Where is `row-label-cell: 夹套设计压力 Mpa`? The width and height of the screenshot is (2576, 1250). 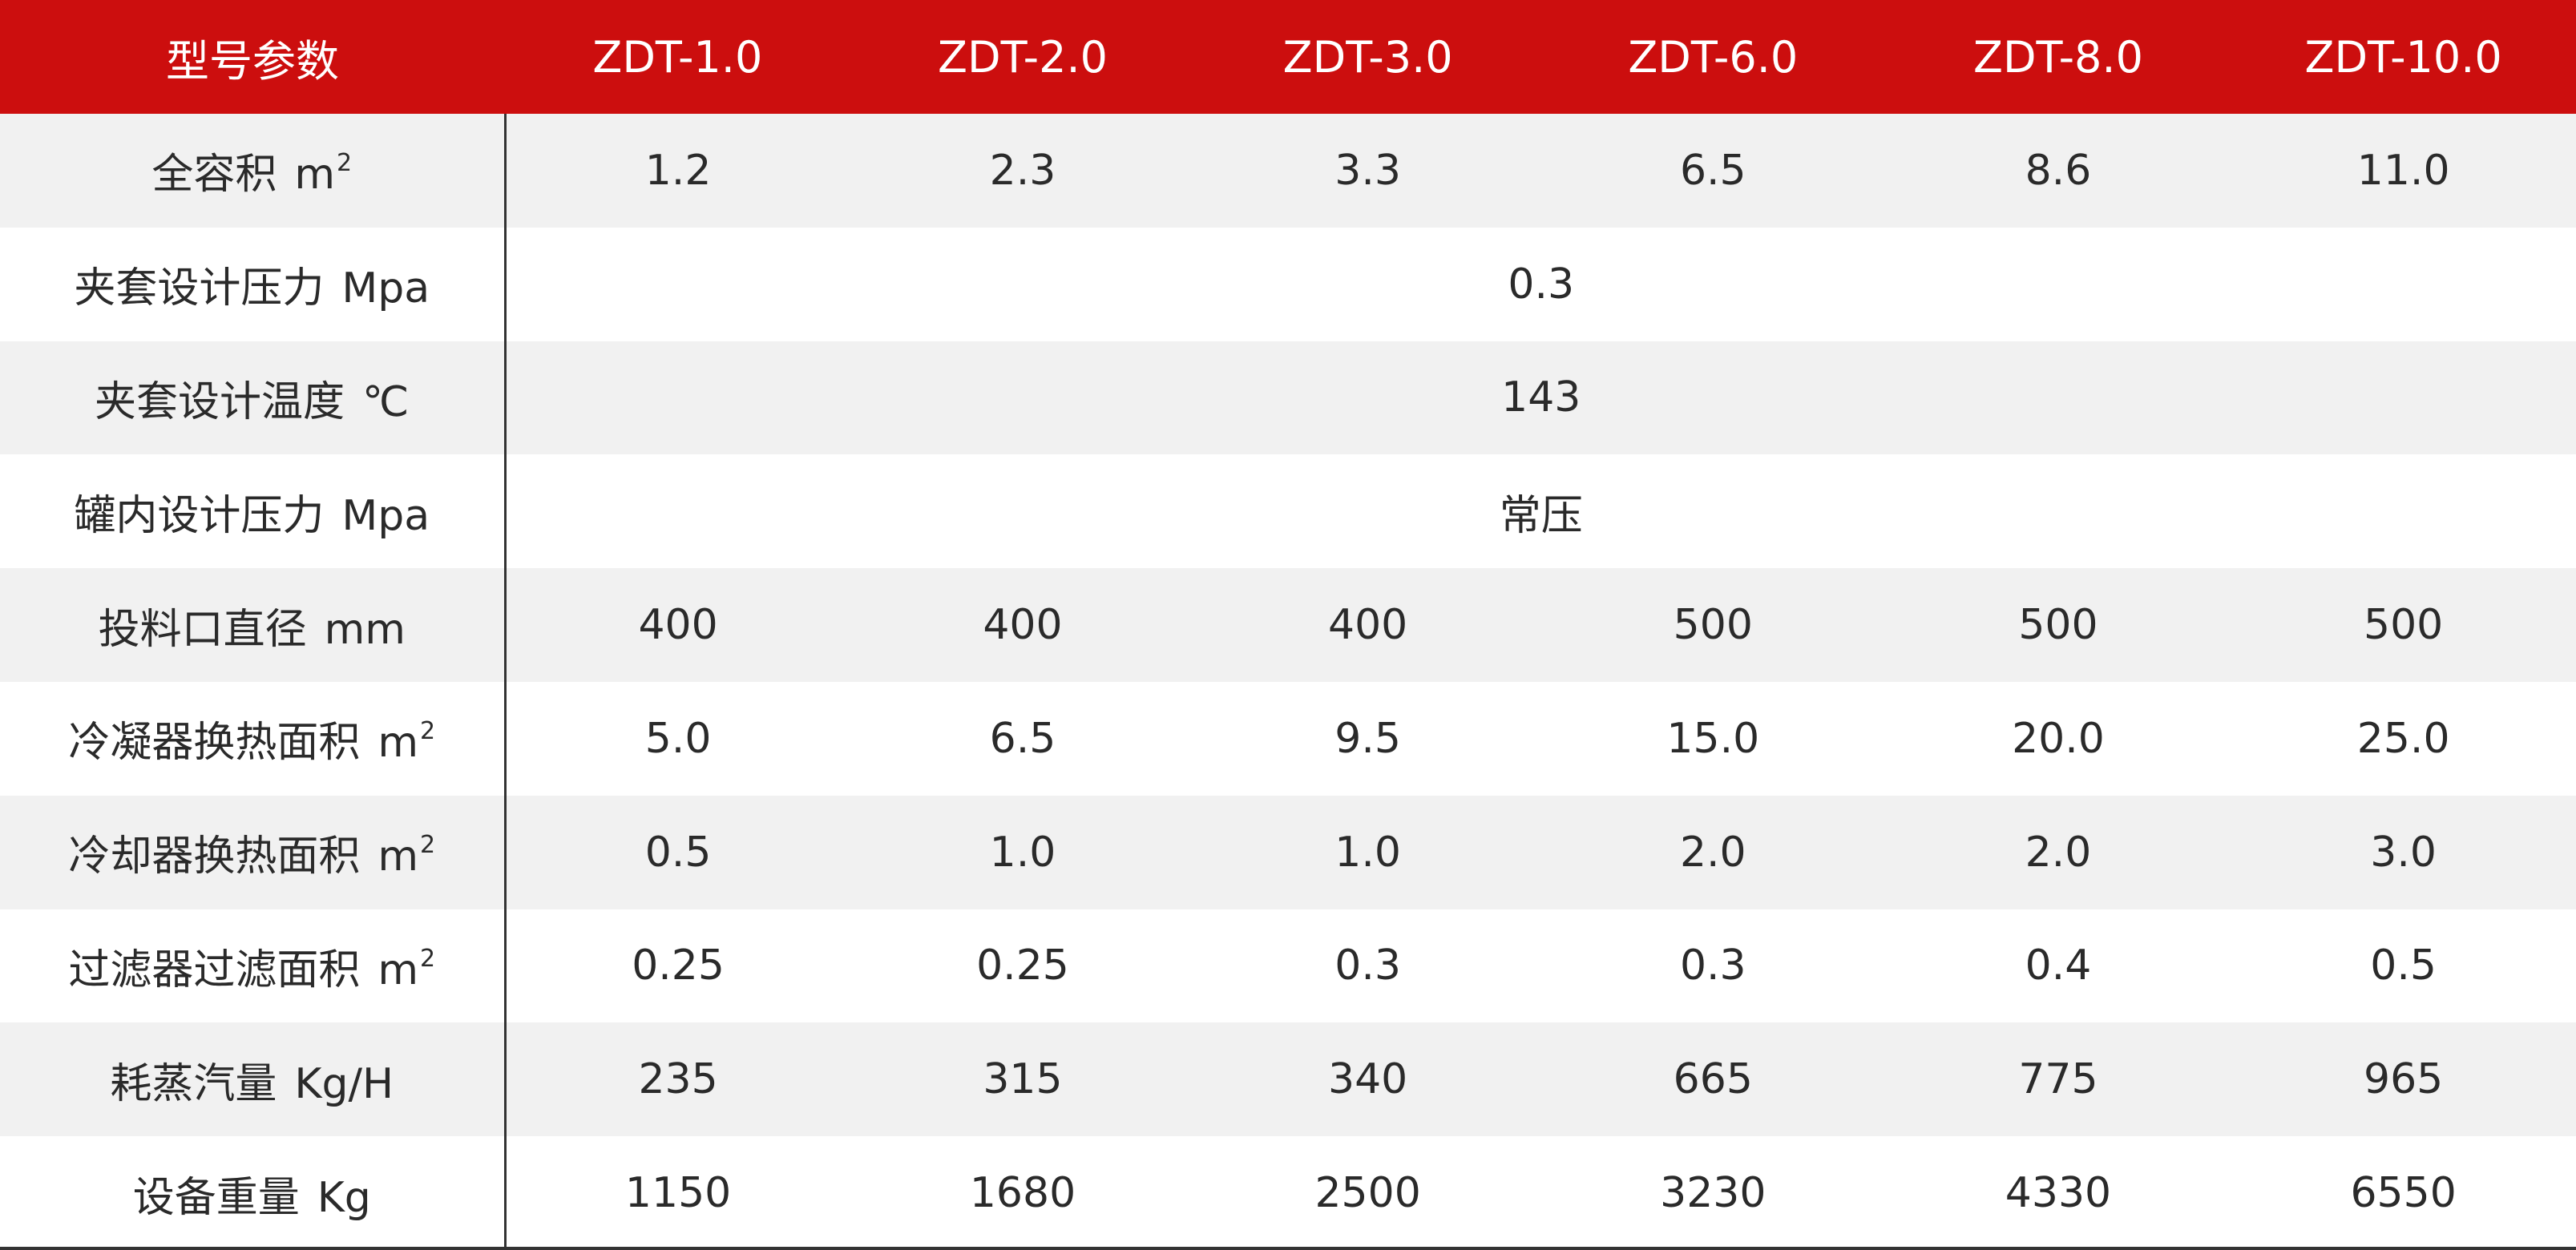 row-label-cell: 夹套设计压力 Mpa is located at coordinates (254, 284).